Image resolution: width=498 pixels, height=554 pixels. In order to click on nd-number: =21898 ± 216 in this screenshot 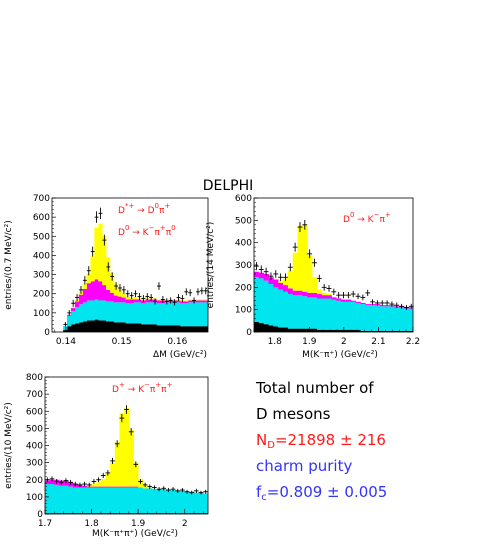, I will do `click(330, 440)`.